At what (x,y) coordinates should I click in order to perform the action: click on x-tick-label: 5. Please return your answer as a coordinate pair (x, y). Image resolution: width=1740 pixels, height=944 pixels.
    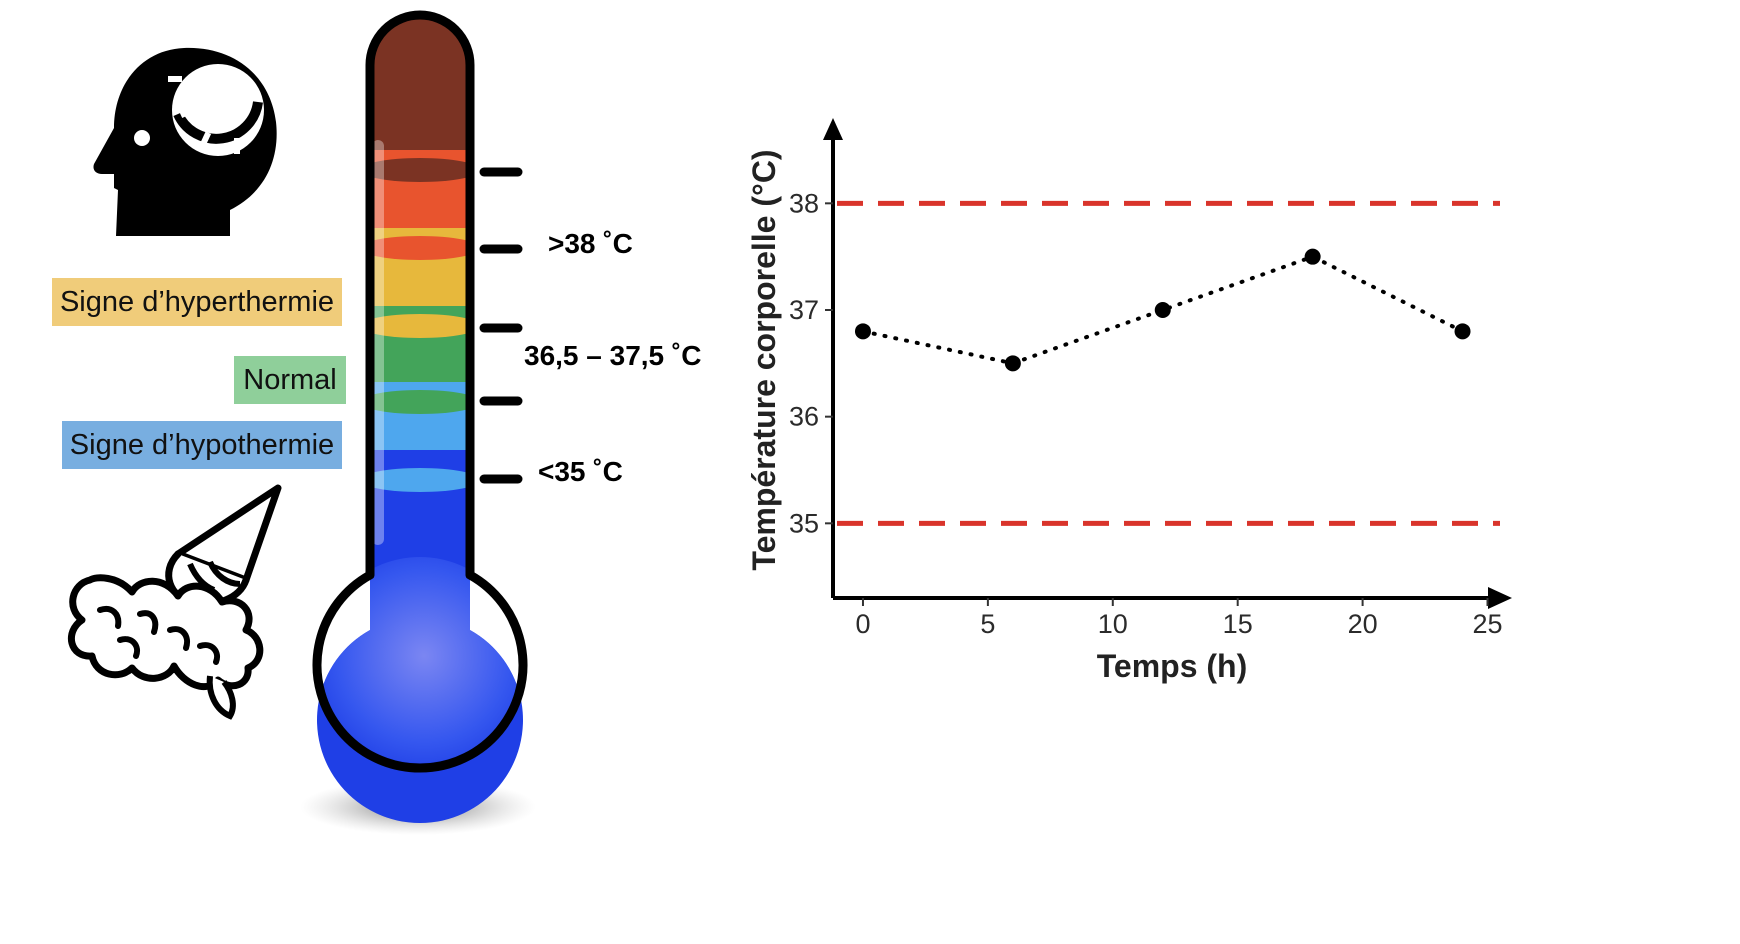
    Looking at the image, I should click on (987, 624).